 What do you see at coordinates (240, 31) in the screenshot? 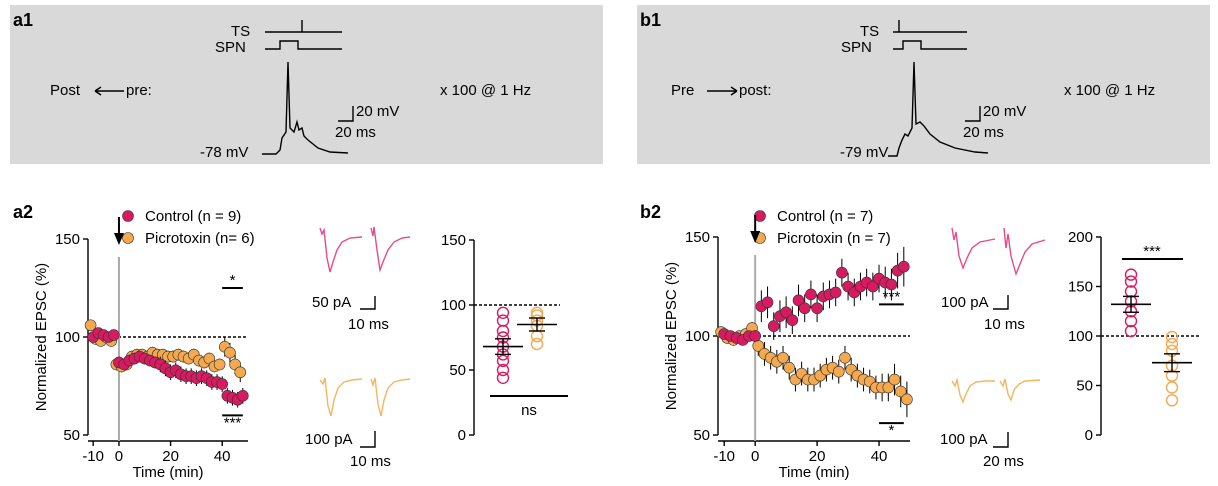
I see `a1-ts-label: TS` at bounding box center [240, 31].